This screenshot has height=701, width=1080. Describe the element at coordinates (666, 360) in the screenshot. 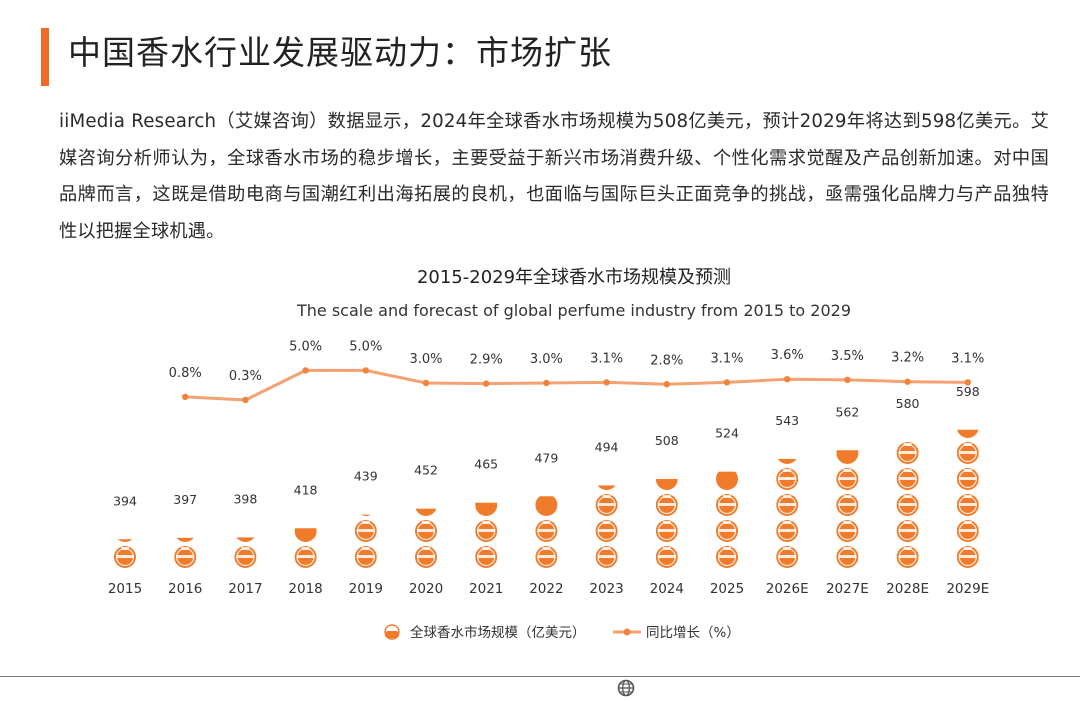

I see `growth-value-label: 2.8%` at that location.